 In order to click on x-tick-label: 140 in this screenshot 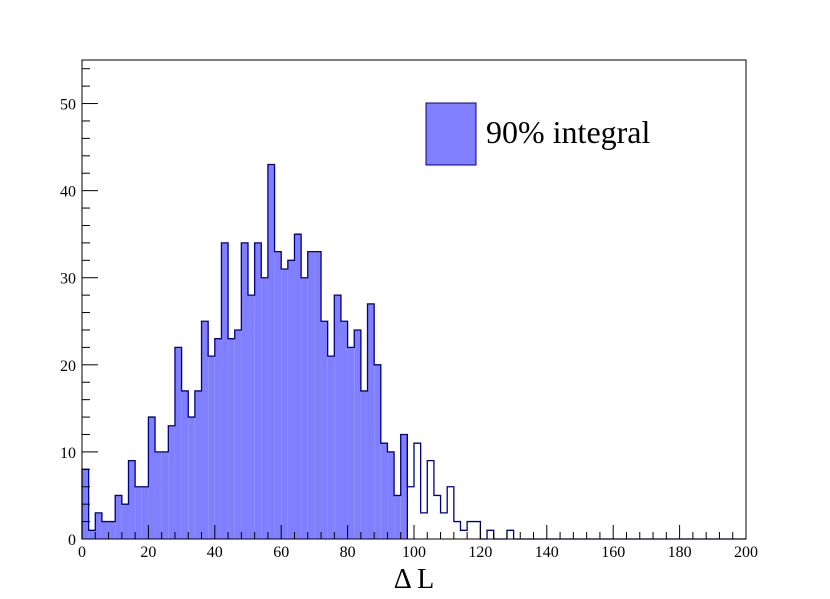, I will do `click(547, 552)`.